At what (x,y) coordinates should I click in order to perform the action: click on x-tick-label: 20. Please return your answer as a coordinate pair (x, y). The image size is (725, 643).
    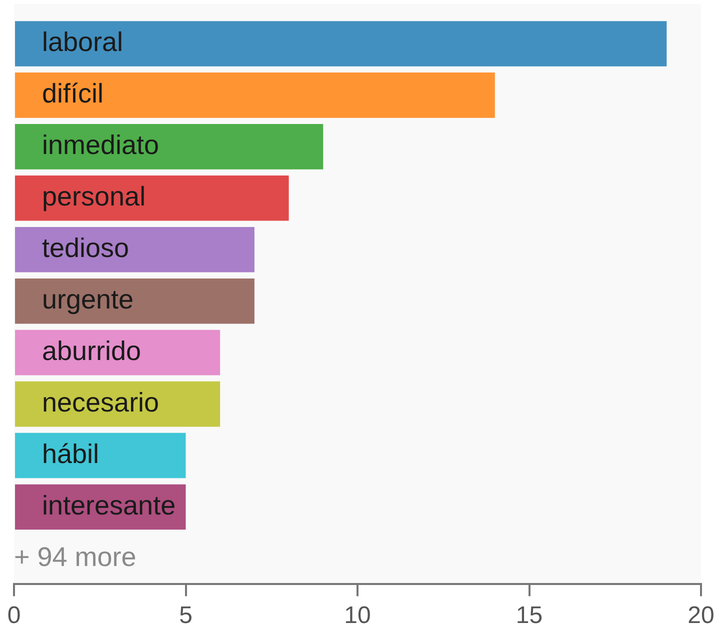
    Looking at the image, I should click on (701, 616).